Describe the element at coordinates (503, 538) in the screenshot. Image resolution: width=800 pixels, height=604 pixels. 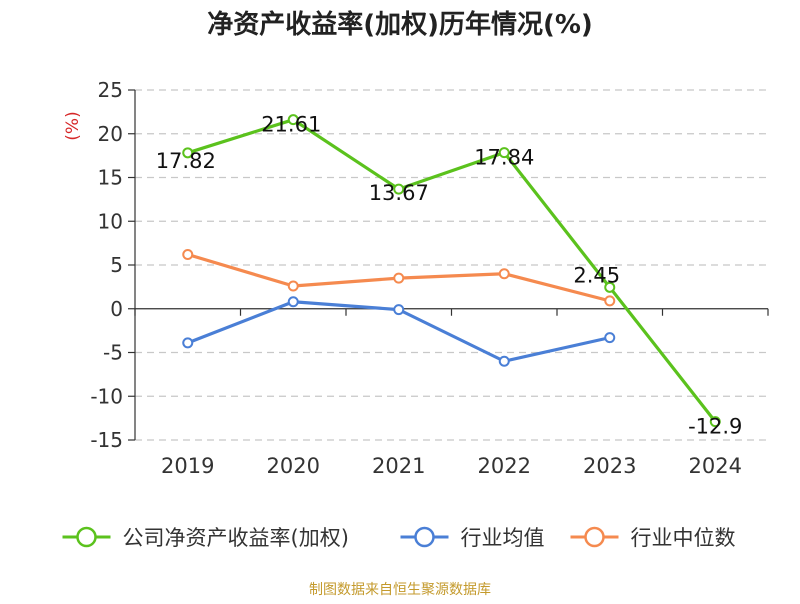
I see `legend-label: 行业均值` at that location.